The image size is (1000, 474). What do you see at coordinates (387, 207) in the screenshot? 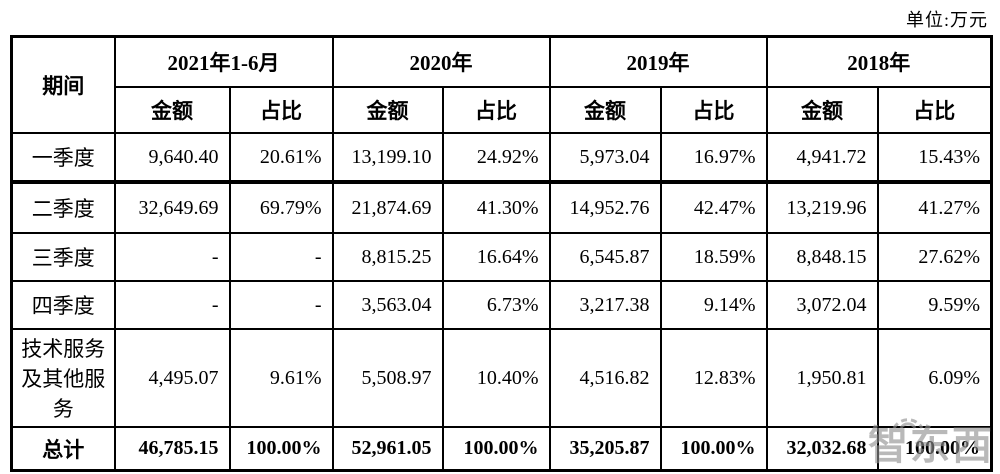
I see `table-cell: 21,874.69` at bounding box center [387, 207].